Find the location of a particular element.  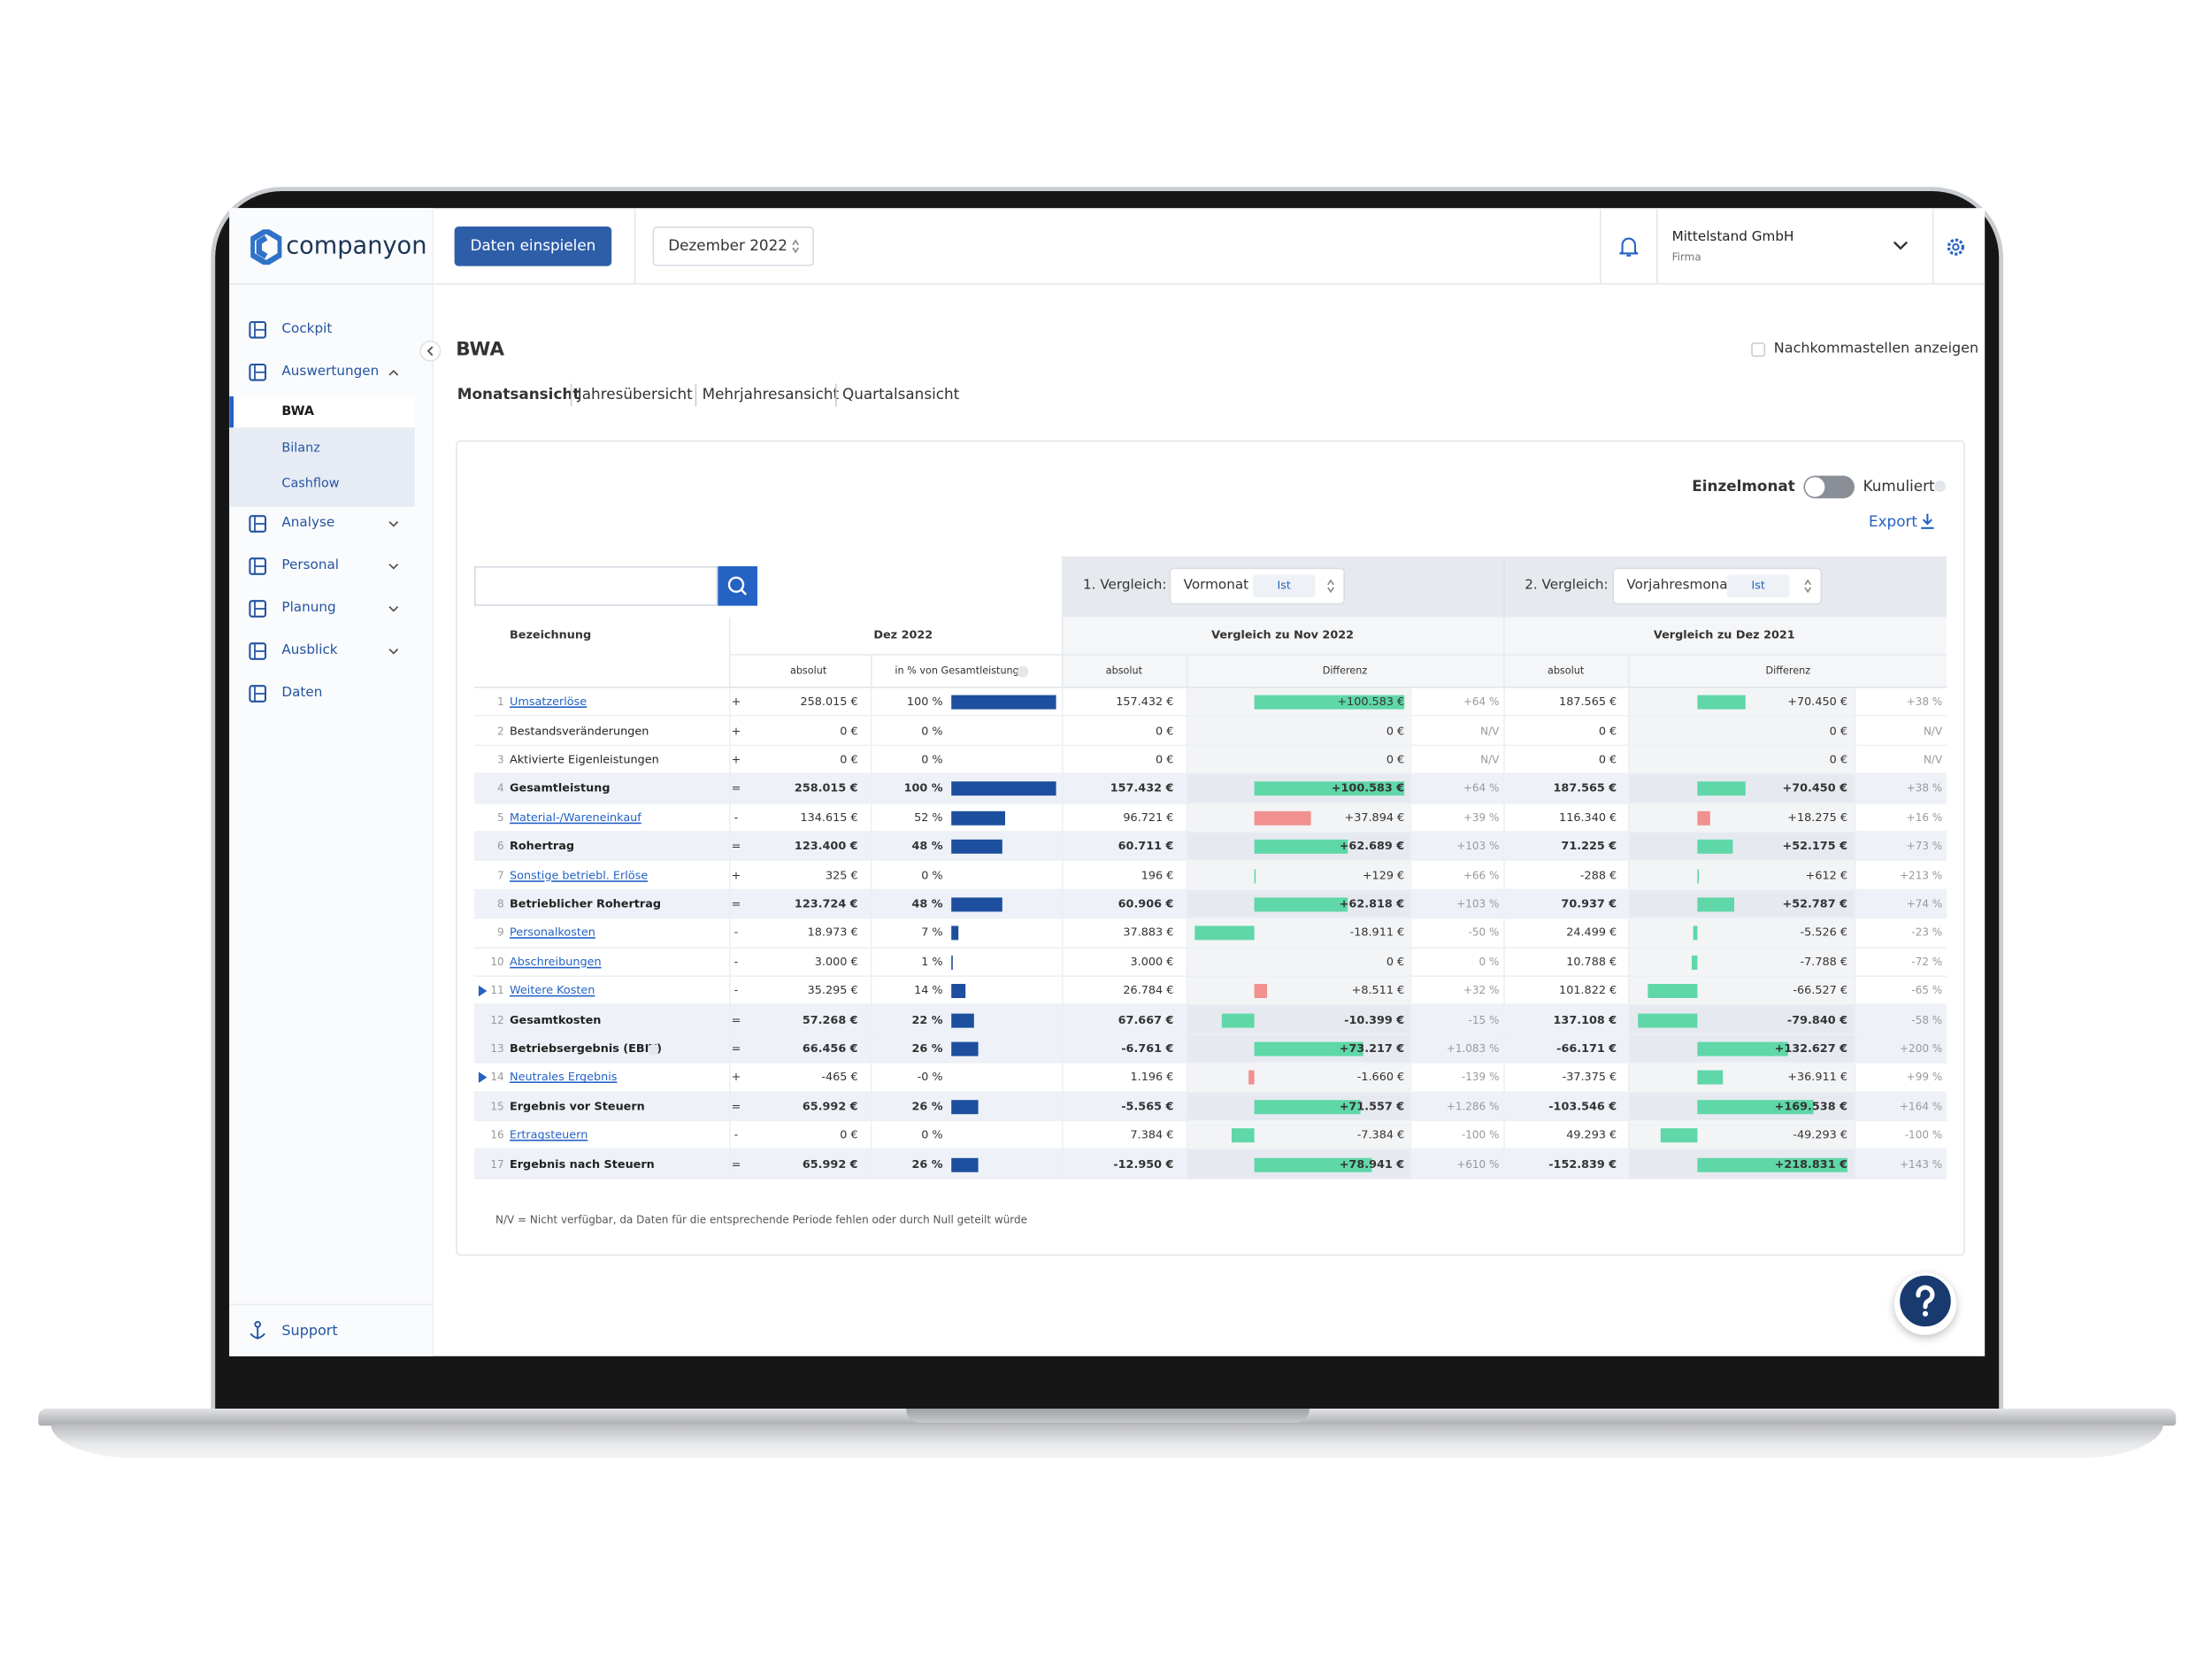

expand-arrow-svg is located at coordinates (483, 1078).